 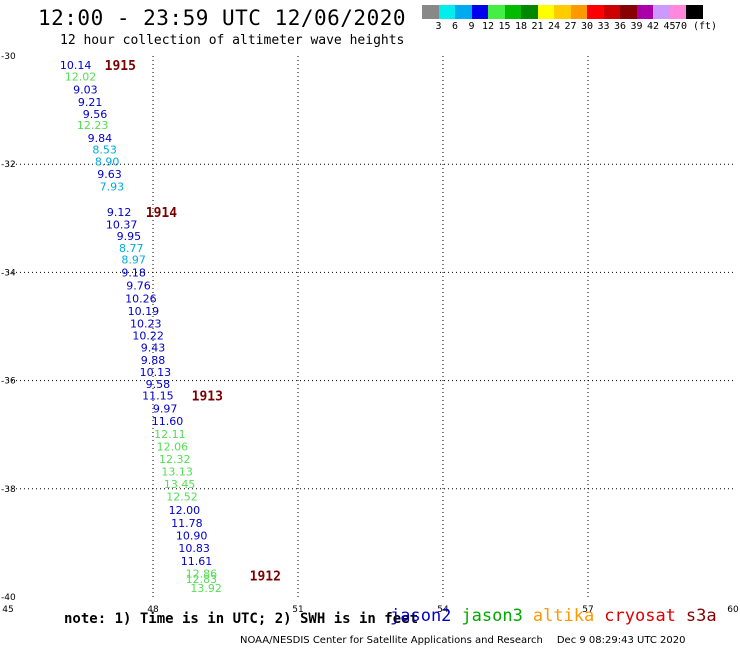 What do you see at coordinates (587, 610) in the screenshot?
I see `x-tick-label: 57` at bounding box center [587, 610].